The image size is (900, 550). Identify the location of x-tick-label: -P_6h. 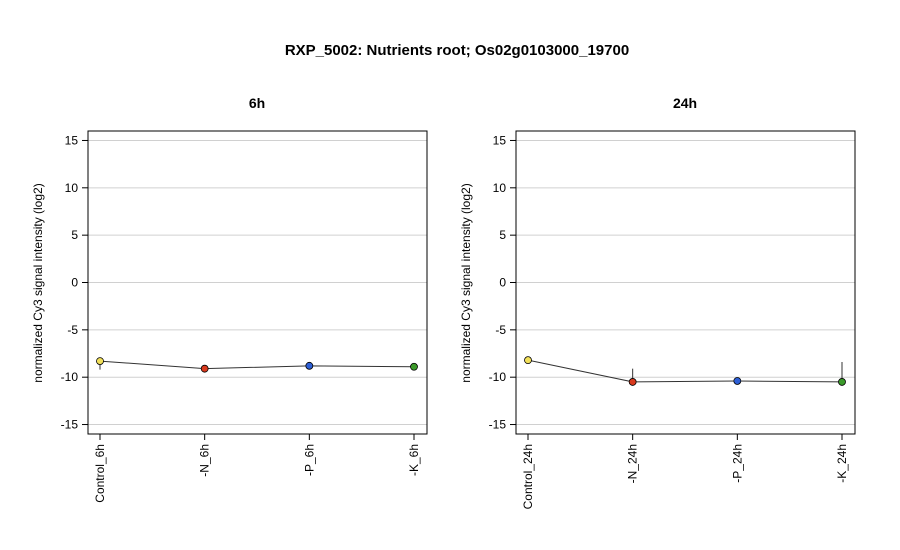
(309, 460).